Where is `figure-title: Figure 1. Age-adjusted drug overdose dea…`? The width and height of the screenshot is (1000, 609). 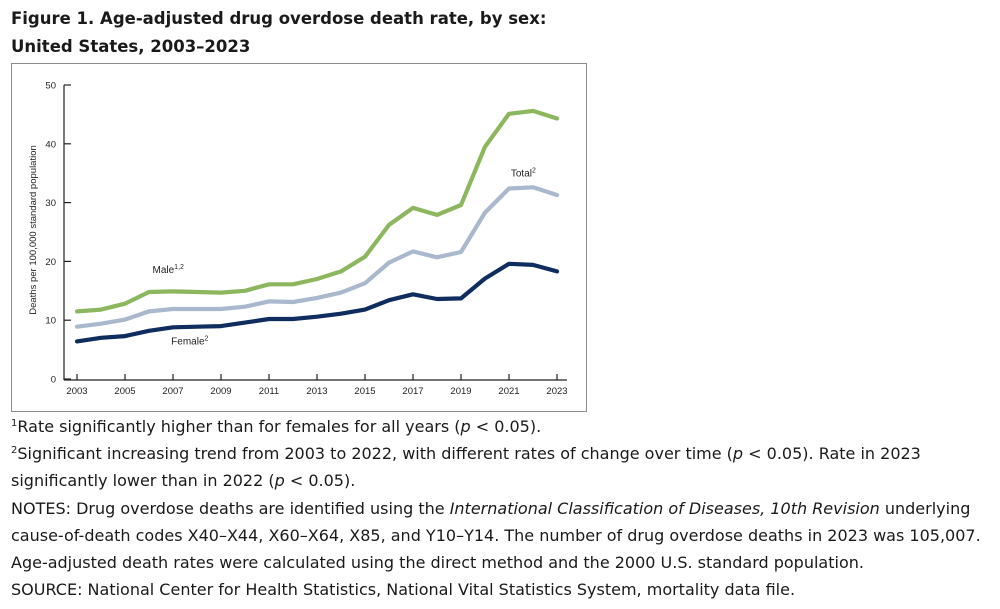 figure-title: Figure 1. Age-adjusted drug overdose dea… is located at coordinates (279, 32).